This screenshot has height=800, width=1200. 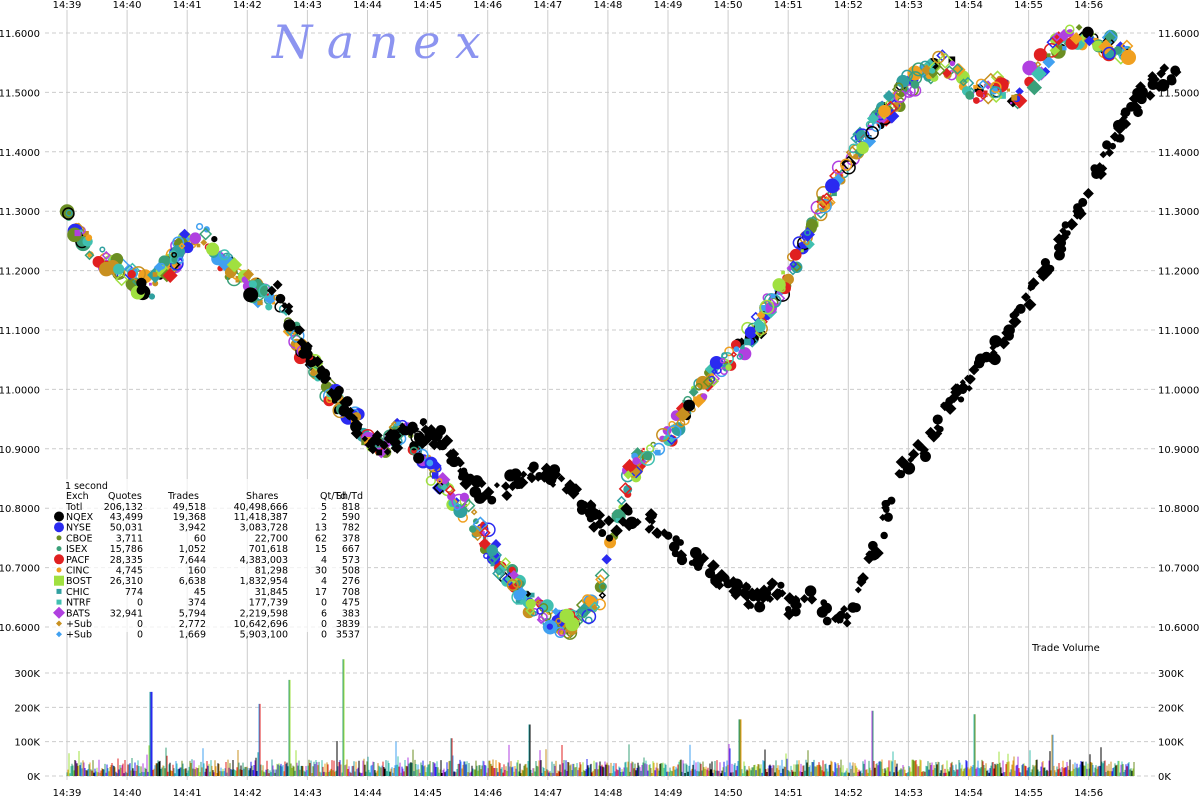 I want to click on legend-total-cell: Totl, so click(x=73, y=507).